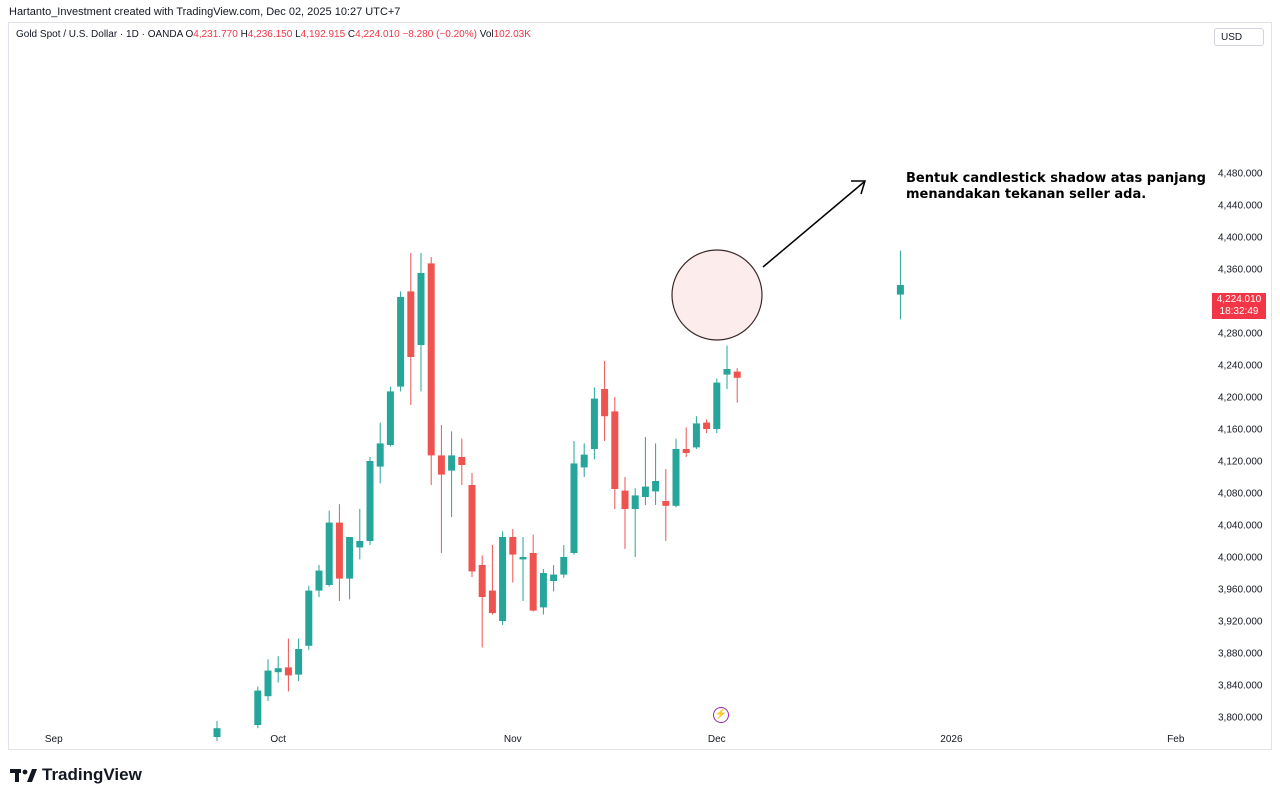  What do you see at coordinates (1176, 739) in the screenshot?
I see `time-tick-label: Feb` at bounding box center [1176, 739].